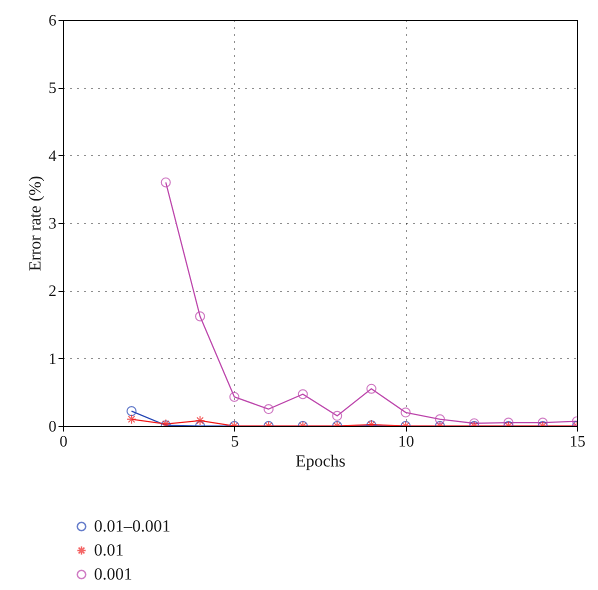 This screenshot has height=590, width=598. I want to click on y-tick-label: 4, so click(52, 156).